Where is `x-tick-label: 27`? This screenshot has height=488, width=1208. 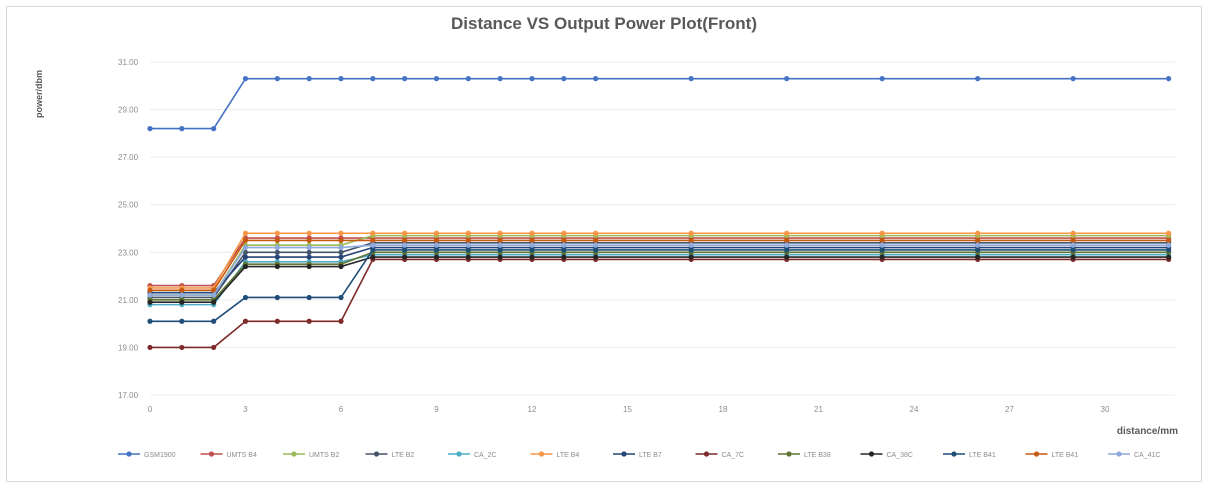 x-tick-label: 27 is located at coordinates (1009, 409).